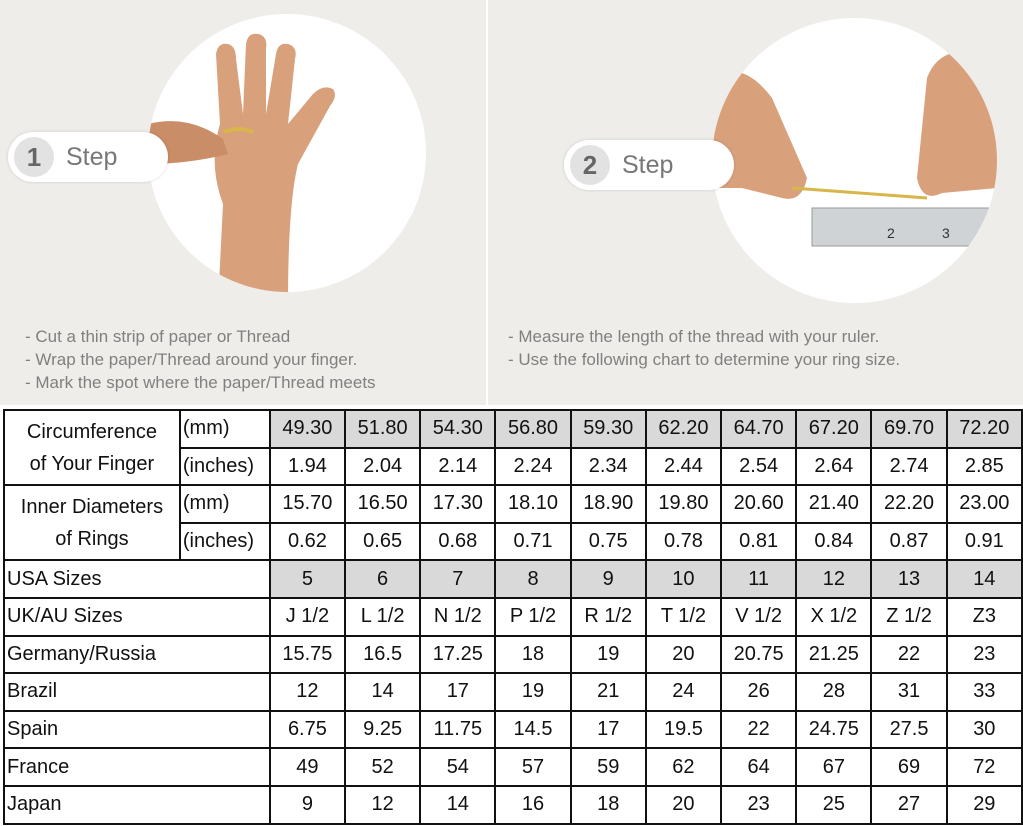 This screenshot has width=1023, height=826. What do you see at coordinates (533, 616) in the screenshot?
I see `table-cell: P 1/2` at bounding box center [533, 616].